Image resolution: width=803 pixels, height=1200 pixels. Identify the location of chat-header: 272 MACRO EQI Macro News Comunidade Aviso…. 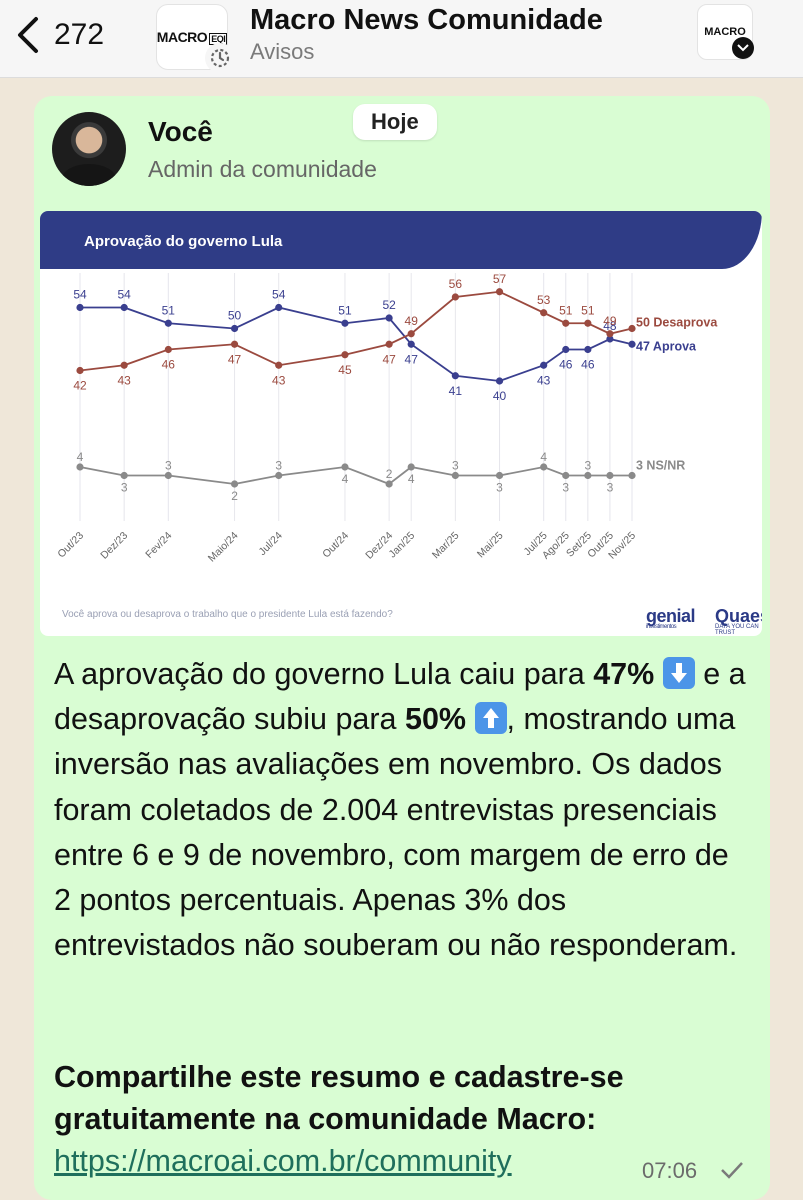
(401, 39).